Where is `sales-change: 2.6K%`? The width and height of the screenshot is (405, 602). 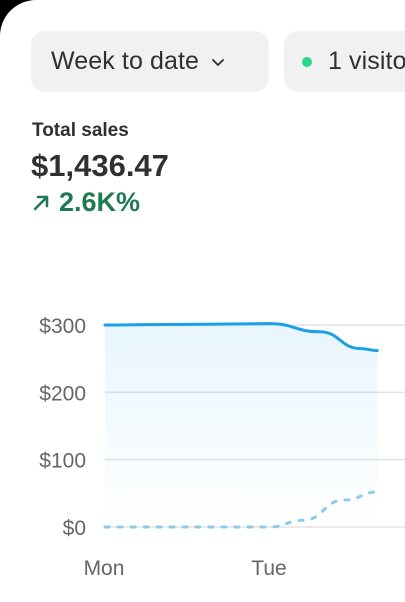
sales-change: 2.6K% is located at coordinates (85, 202).